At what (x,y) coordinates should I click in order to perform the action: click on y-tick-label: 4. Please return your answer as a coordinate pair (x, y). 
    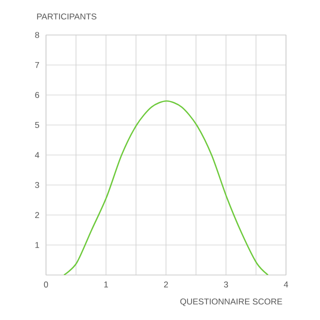
    Looking at the image, I should click on (37, 155).